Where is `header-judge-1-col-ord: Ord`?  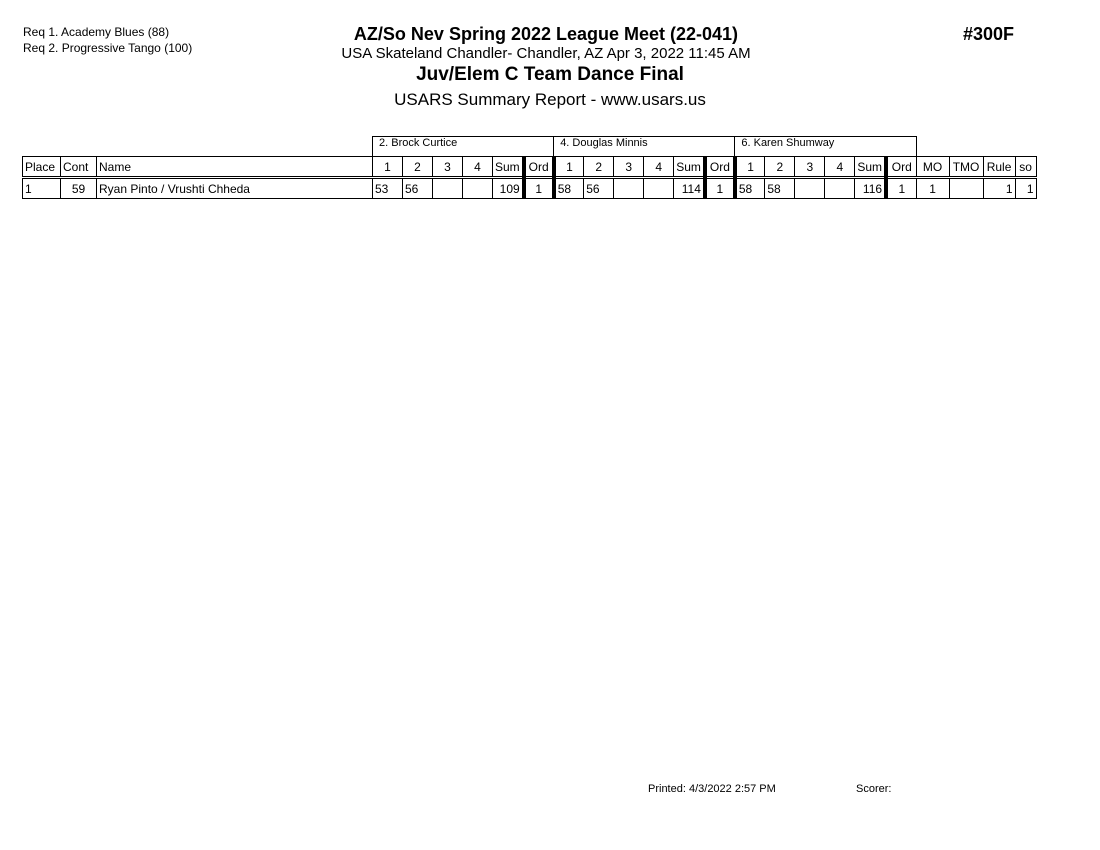
header-judge-1-col-ord: Ord is located at coordinates (538, 167).